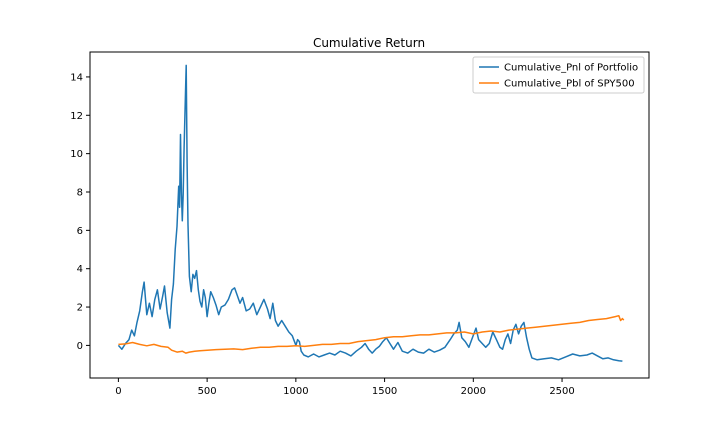  I want to click on x-tick-label: 2000, so click(473, 391).